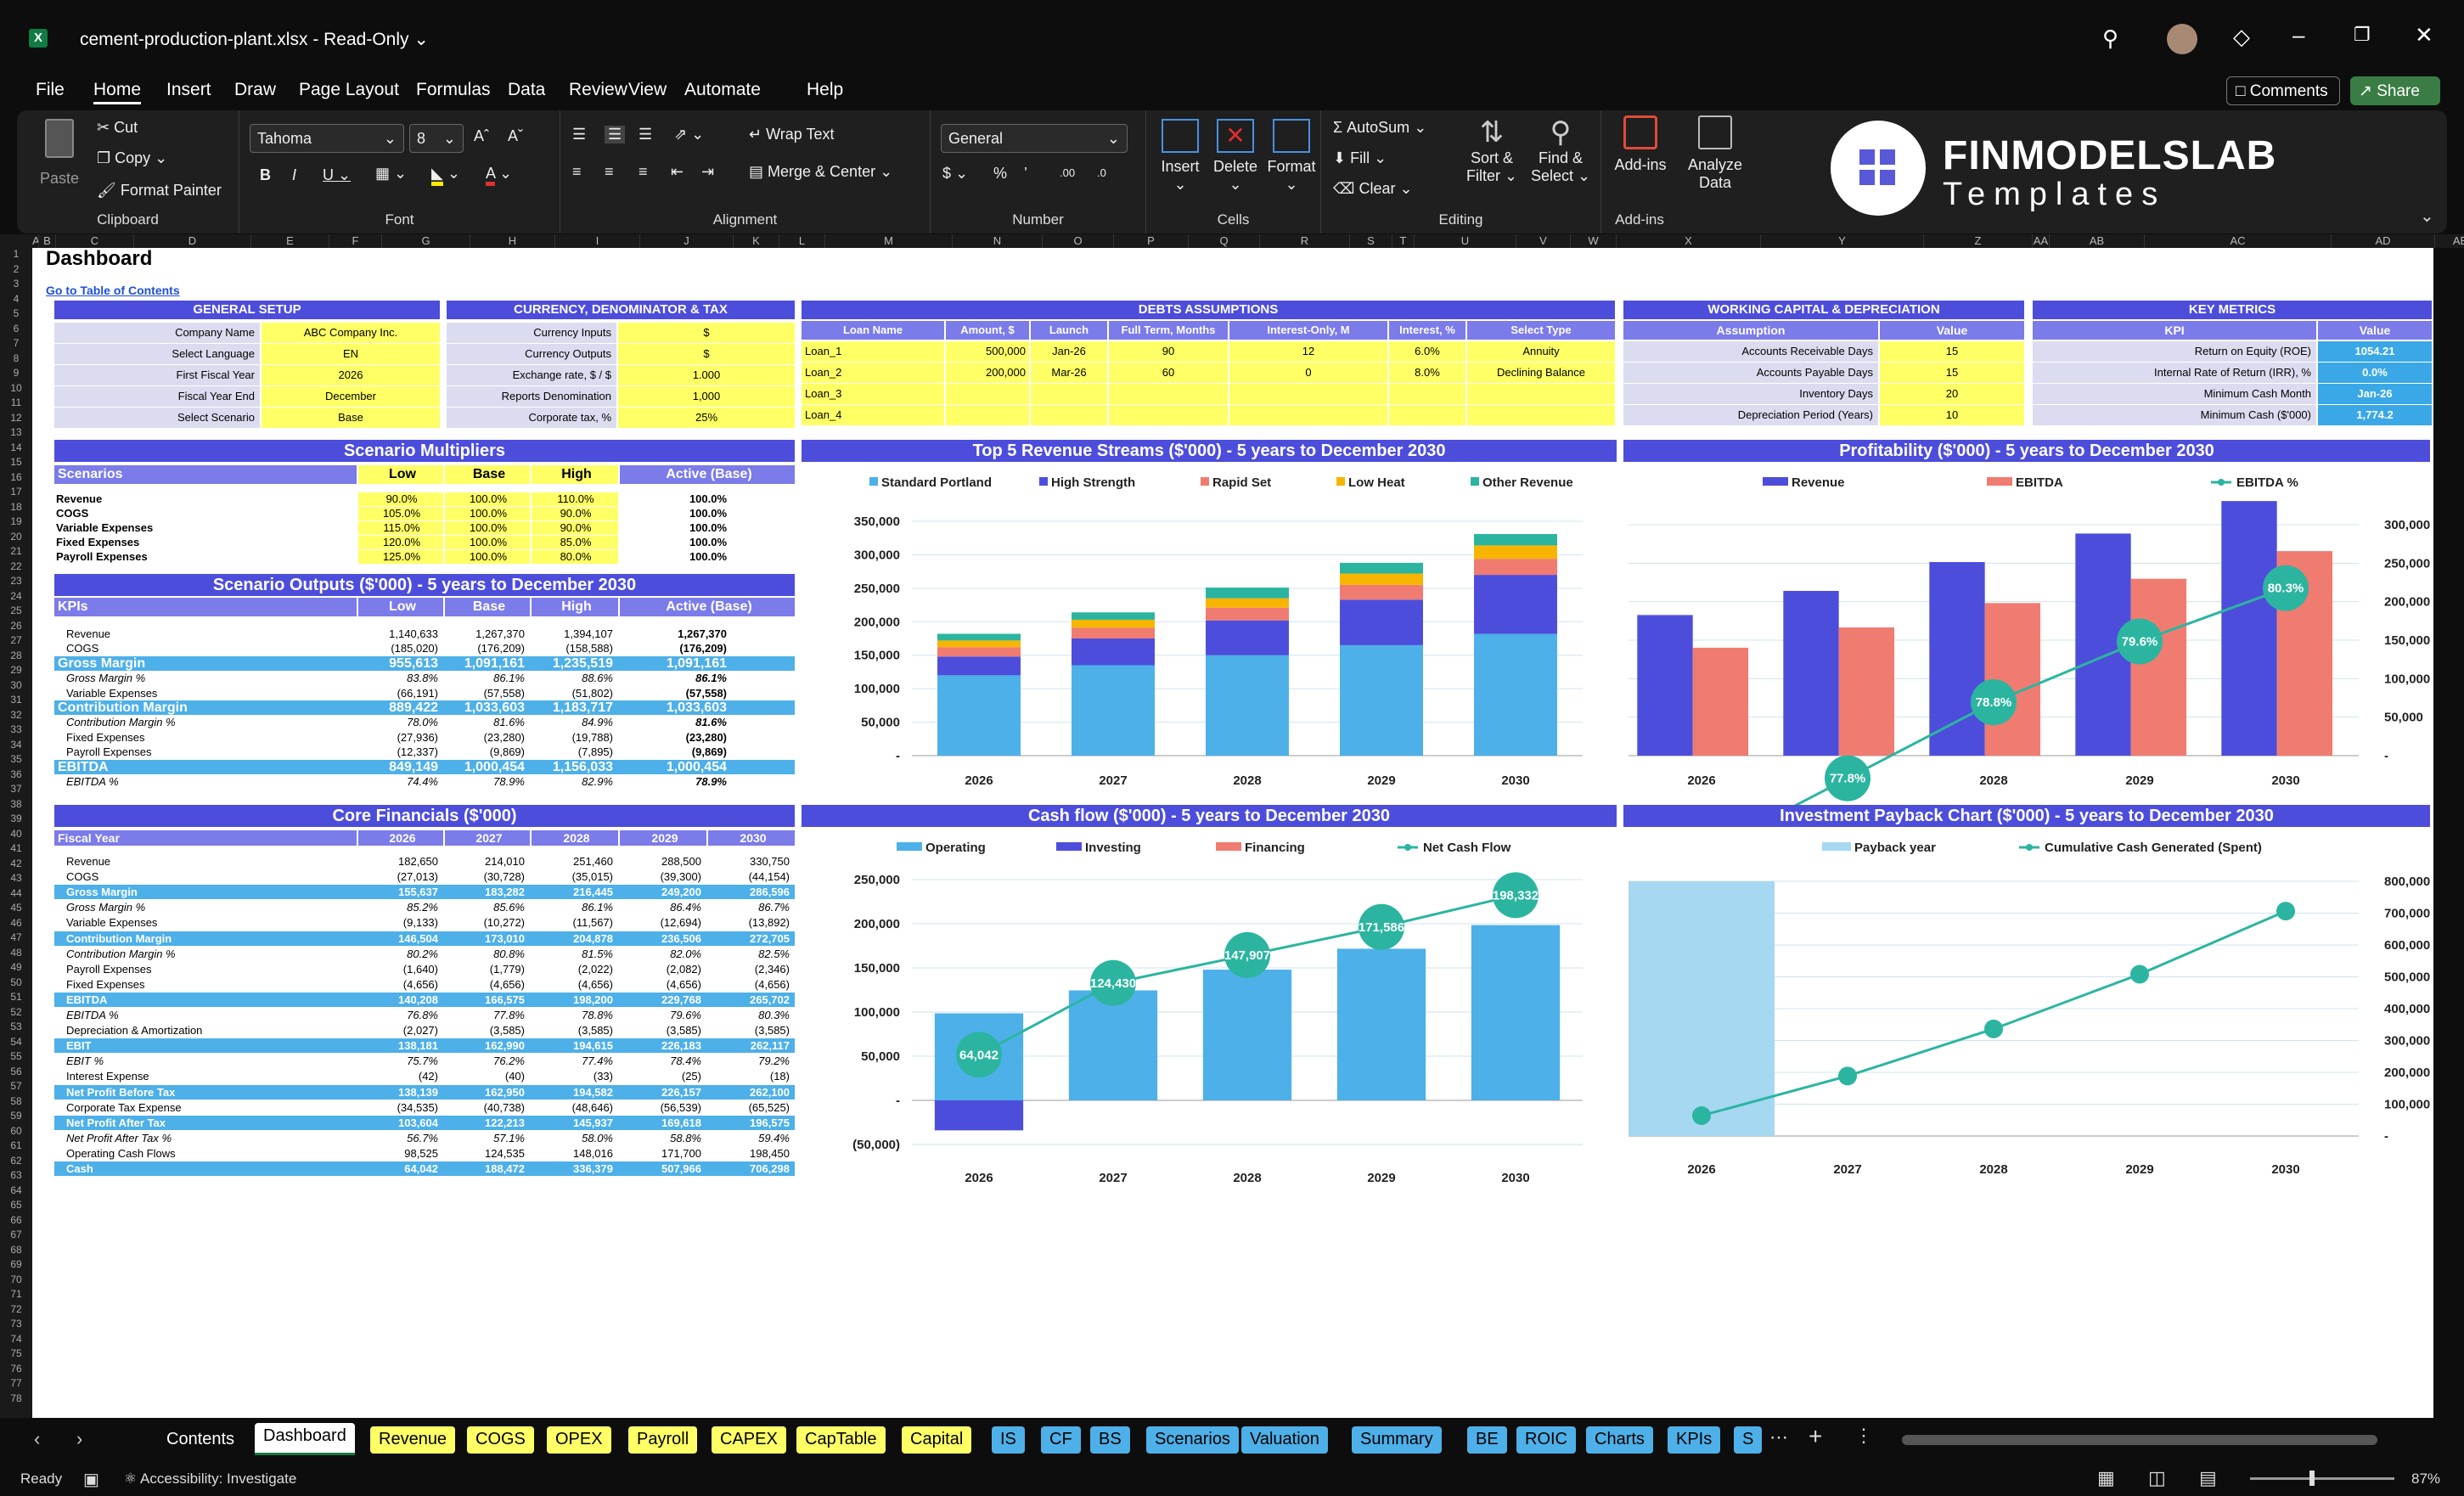  Describe the element at coordinates (821, 171) in the screenshot. I see `merge-center-button: ▤ Merge & Center ⌄` at that location.